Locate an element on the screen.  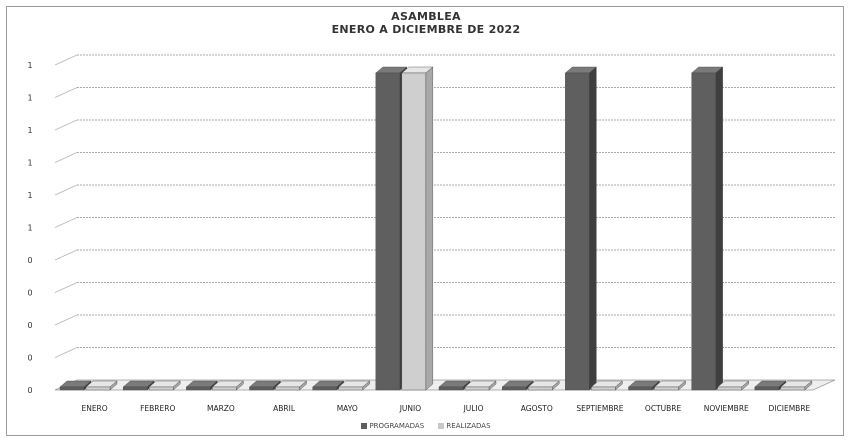
x-tick-label: AGOSTO is located at coordinates (537, 408).